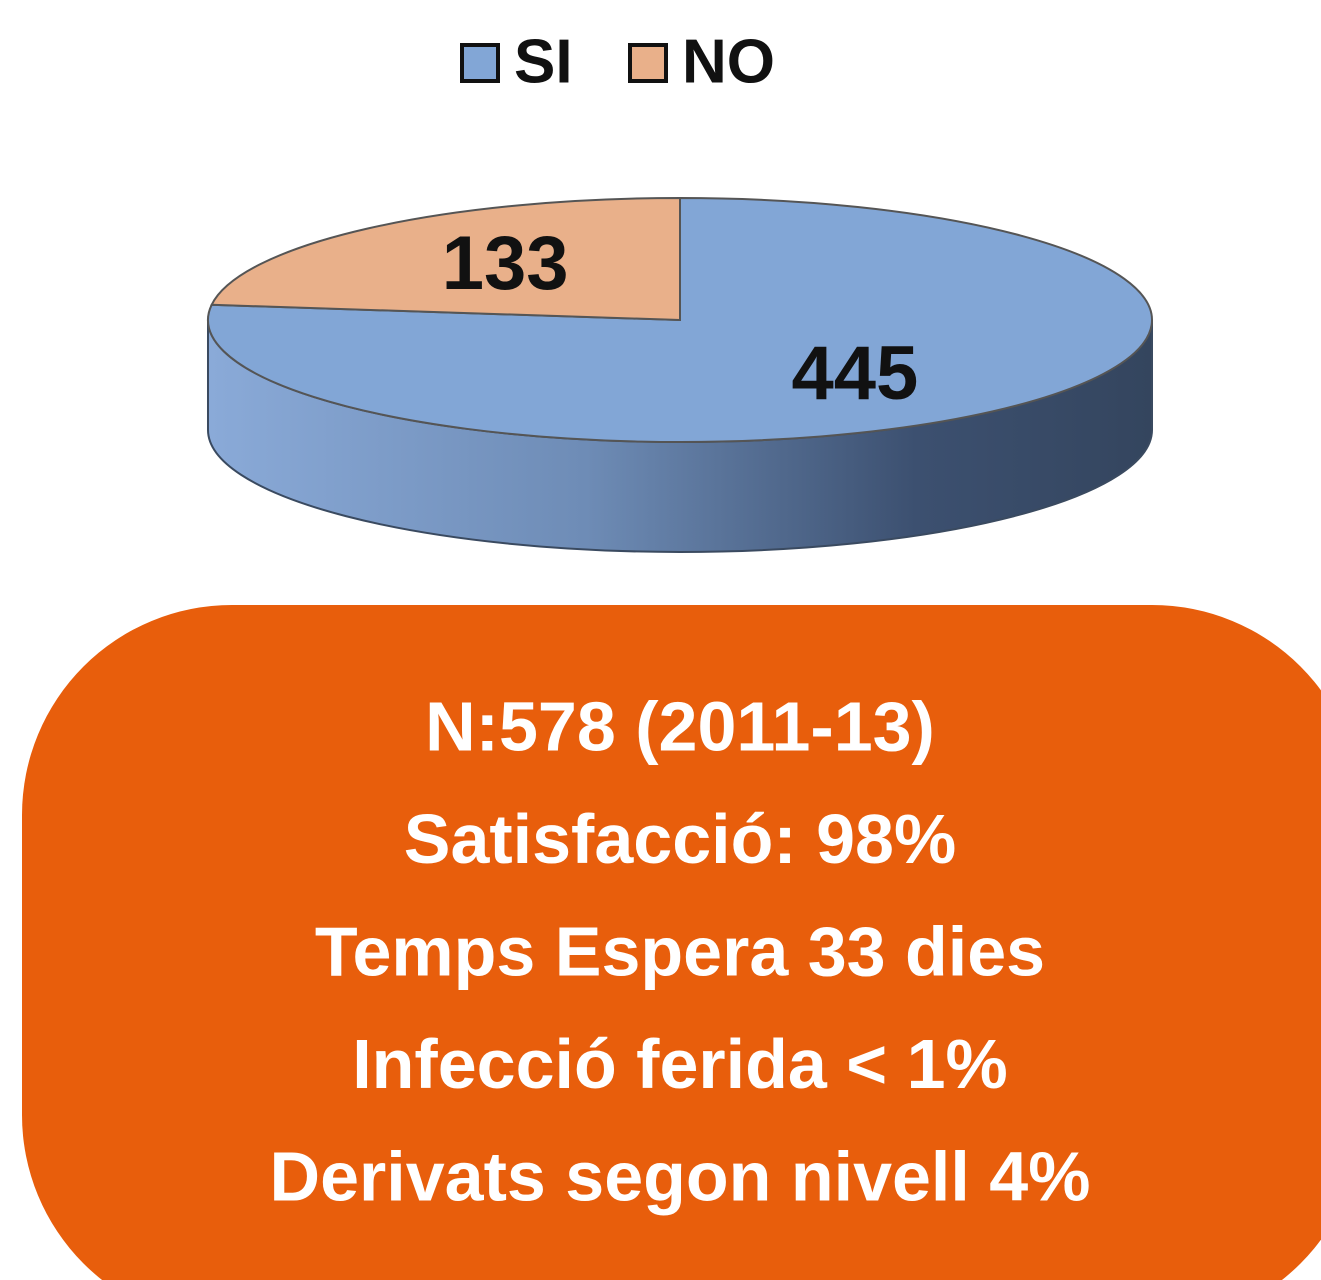 Image resolution: width=1321 pixels, height=1280 pixels. Describe the element at coordinates (854, 373) in the screenshot. I see `data-label: 445` at that location.